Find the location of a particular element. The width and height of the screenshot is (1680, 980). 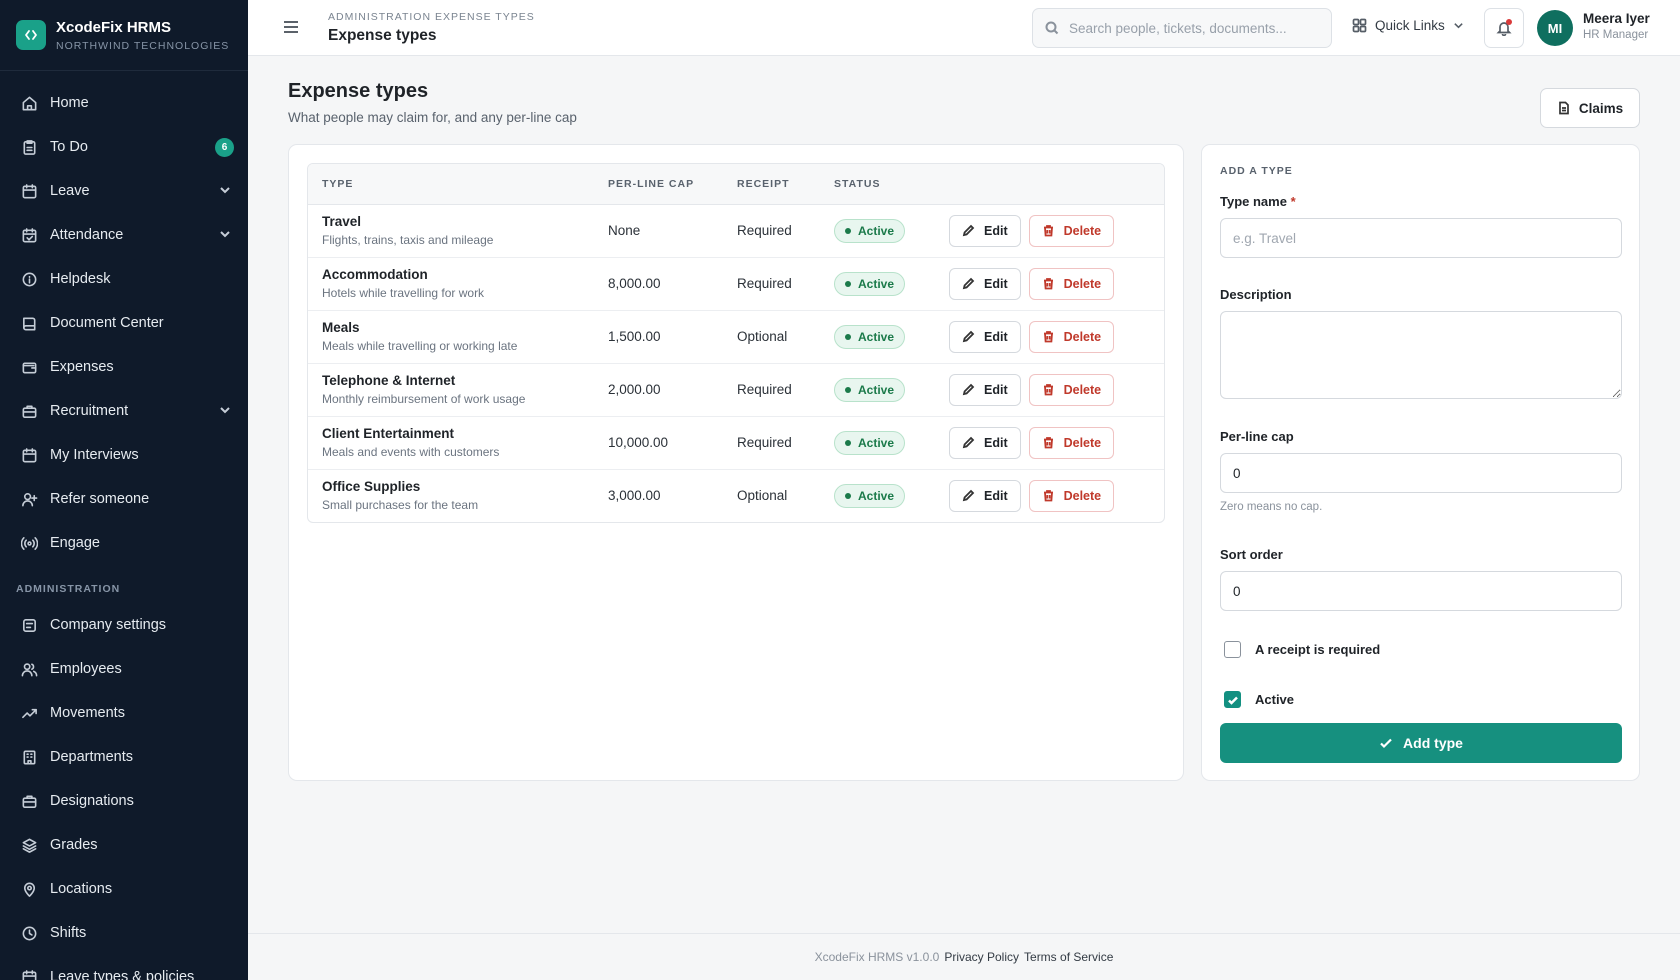

description-input is located at coordinates (1421, 355).